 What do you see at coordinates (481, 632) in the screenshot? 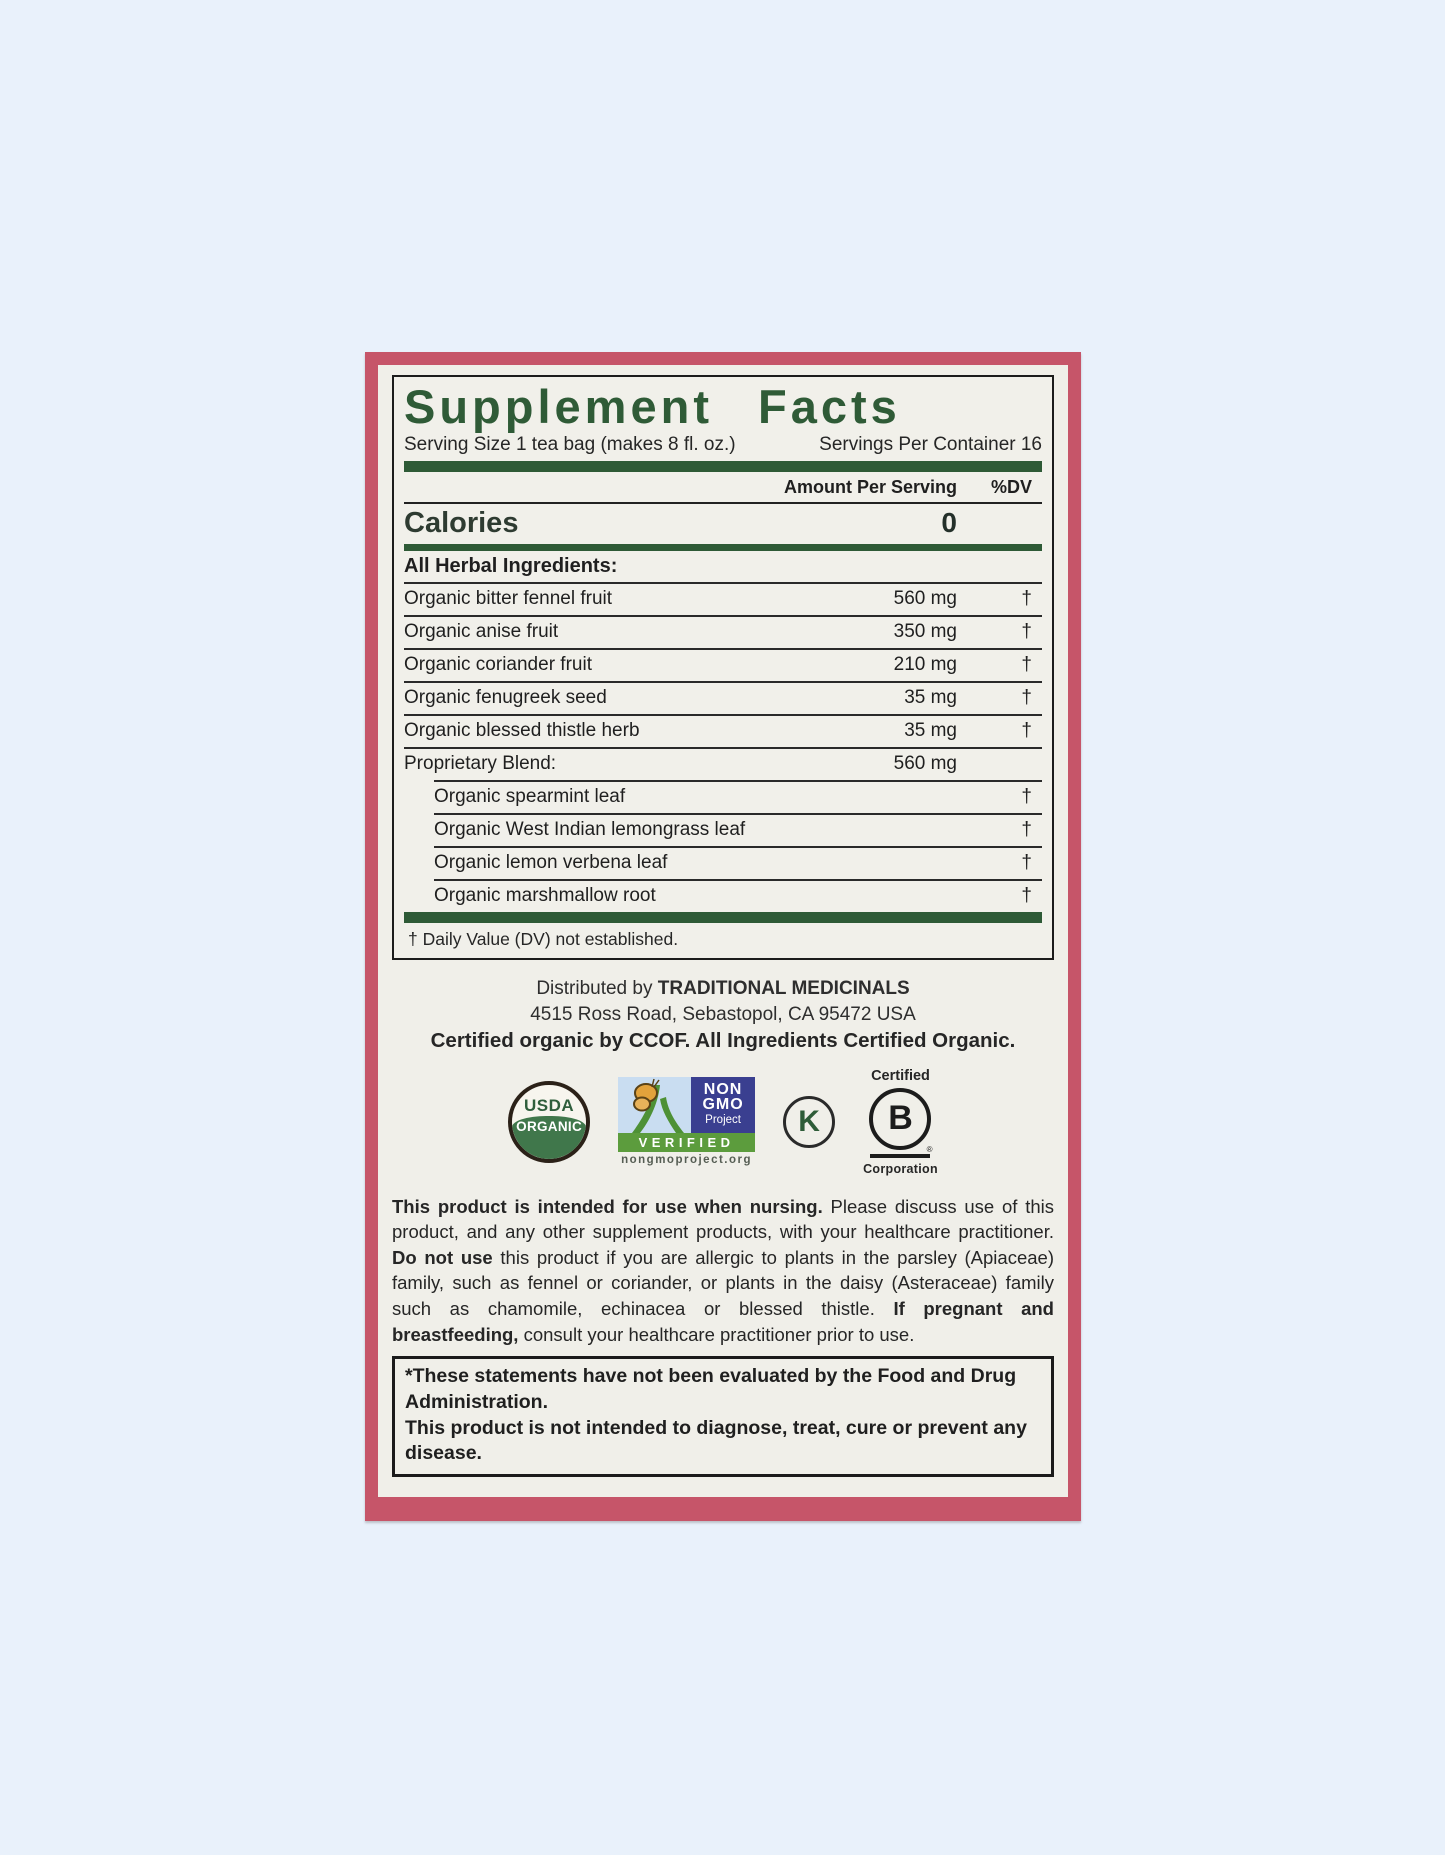
I see `ingredient-name: Organic anise fruit` at bounding box center [481, 632].